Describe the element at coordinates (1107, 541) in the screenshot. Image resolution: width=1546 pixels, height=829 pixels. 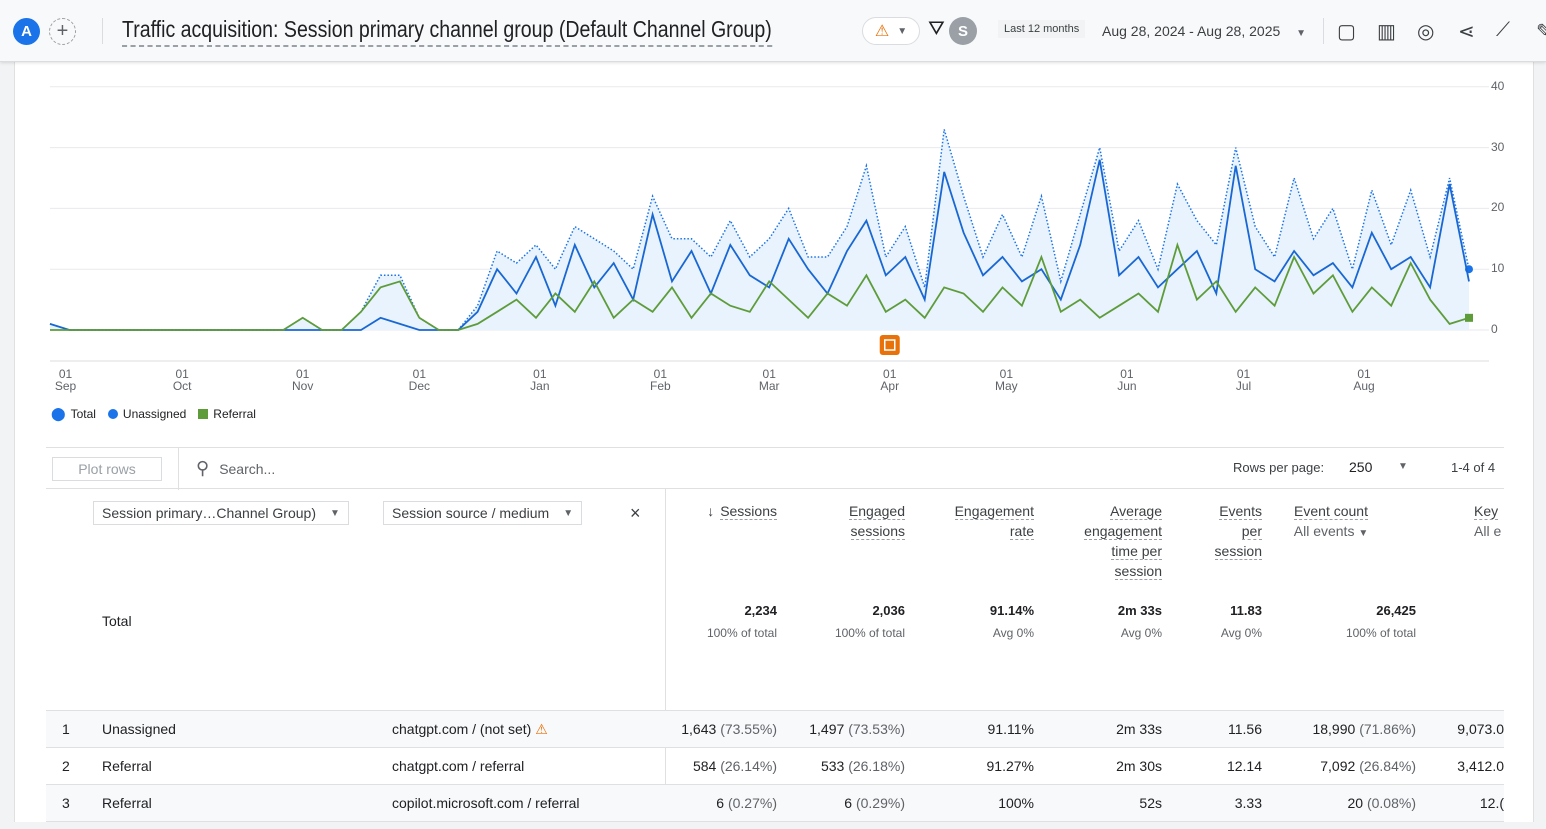
I see `column-header: Average engagement time per session` at that location.